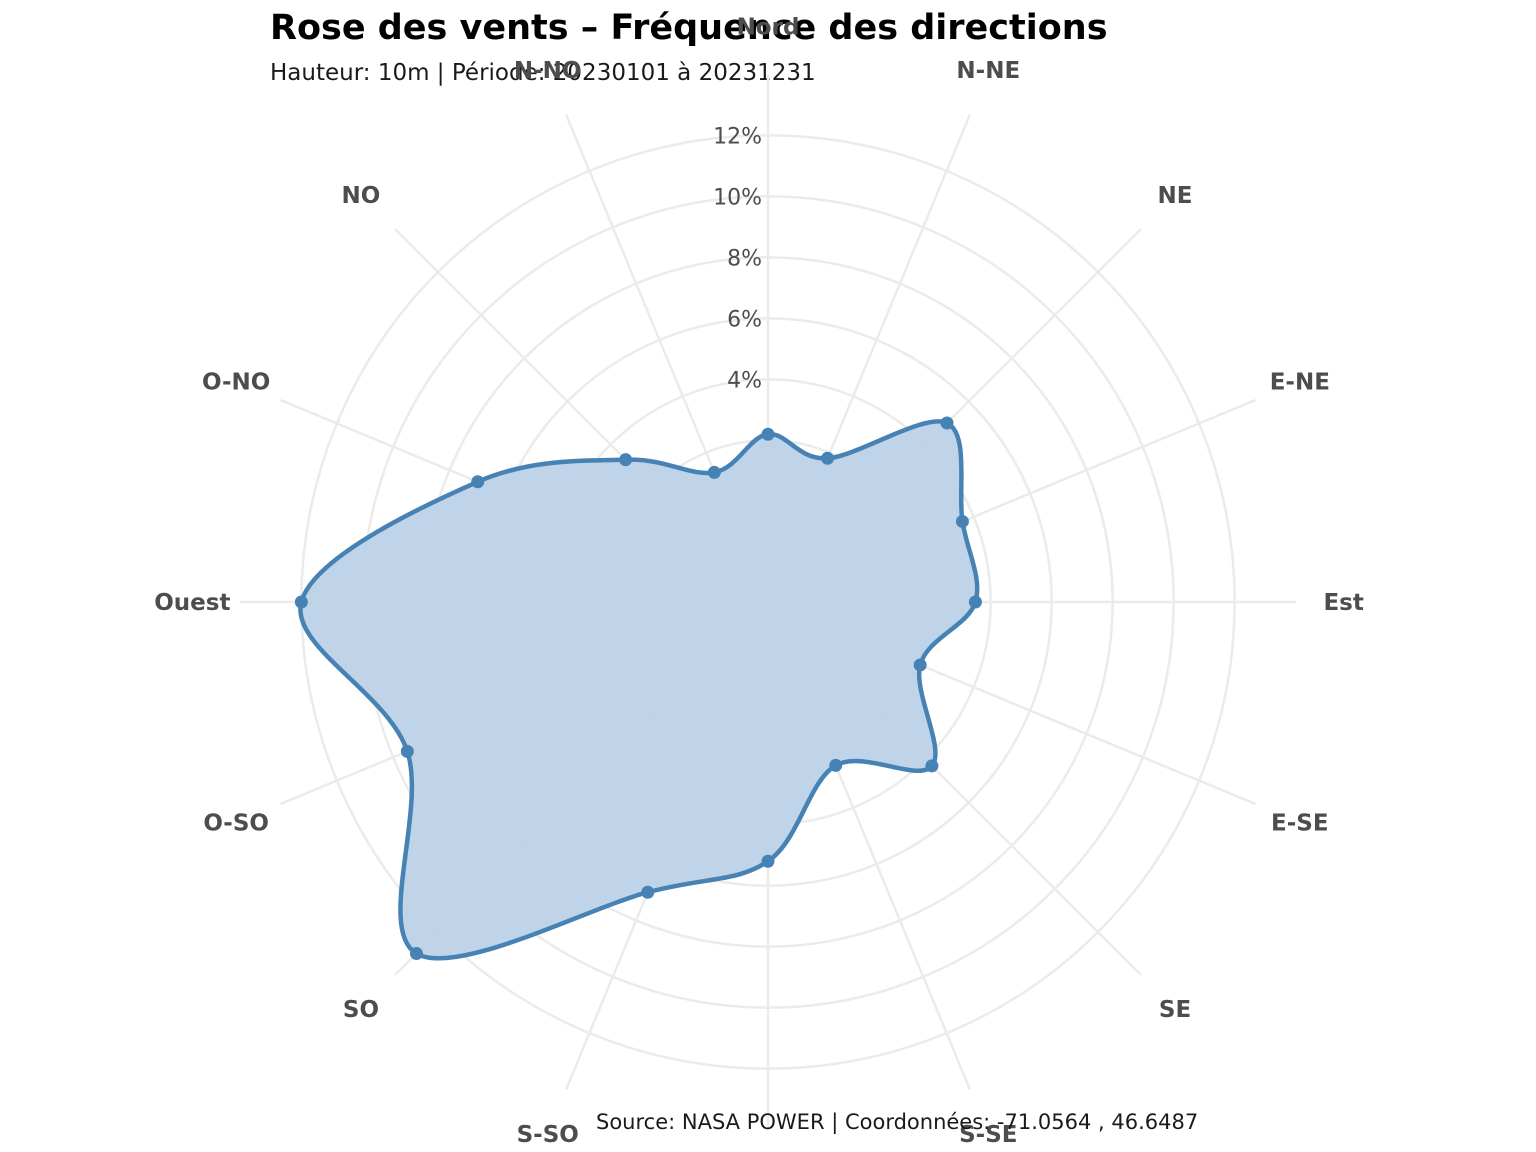 Image resolution: width=1536 pixels, height=1152 pixels. Describe the element at coordinates (988, 71) in the screenshot. I see `direction-label-2: N-NE` at that location.